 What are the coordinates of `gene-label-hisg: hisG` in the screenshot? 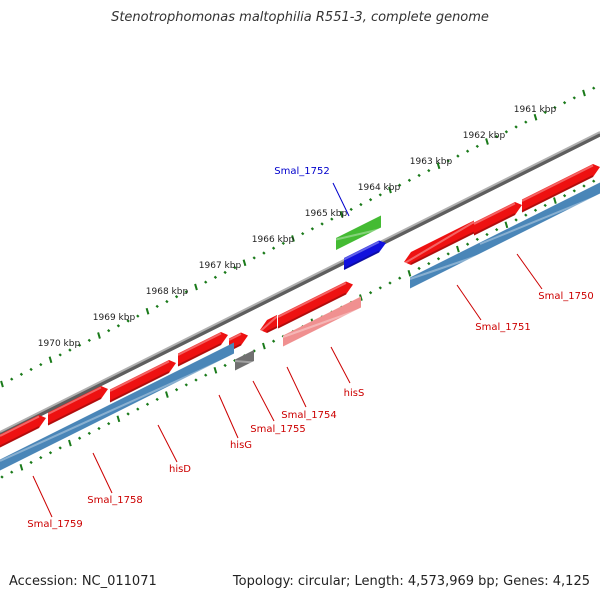 It's located at (235, 422).